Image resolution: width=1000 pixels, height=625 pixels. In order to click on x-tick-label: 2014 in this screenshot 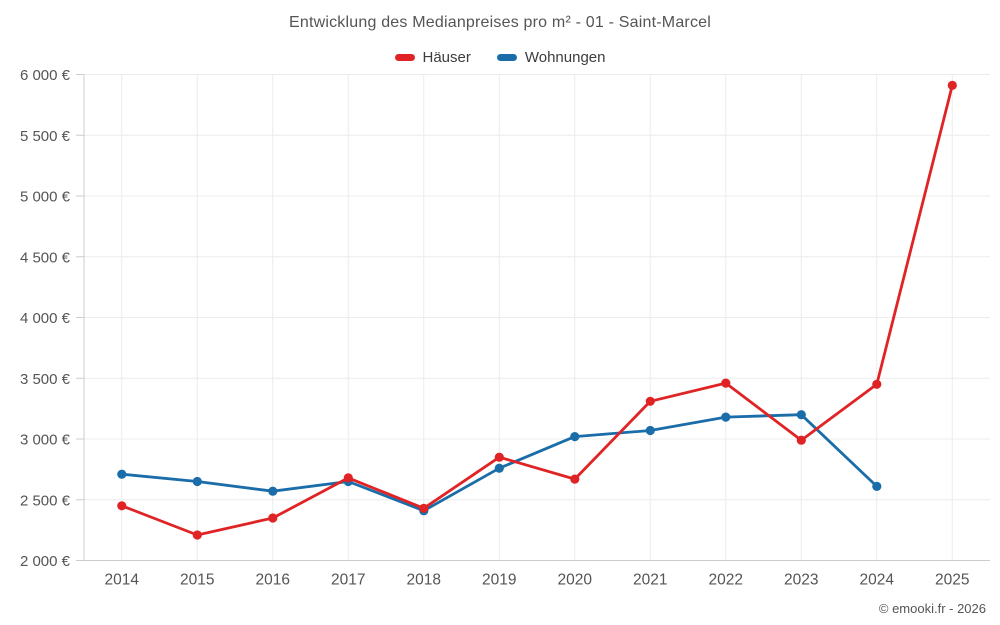, I will do `click(122, 580)`.